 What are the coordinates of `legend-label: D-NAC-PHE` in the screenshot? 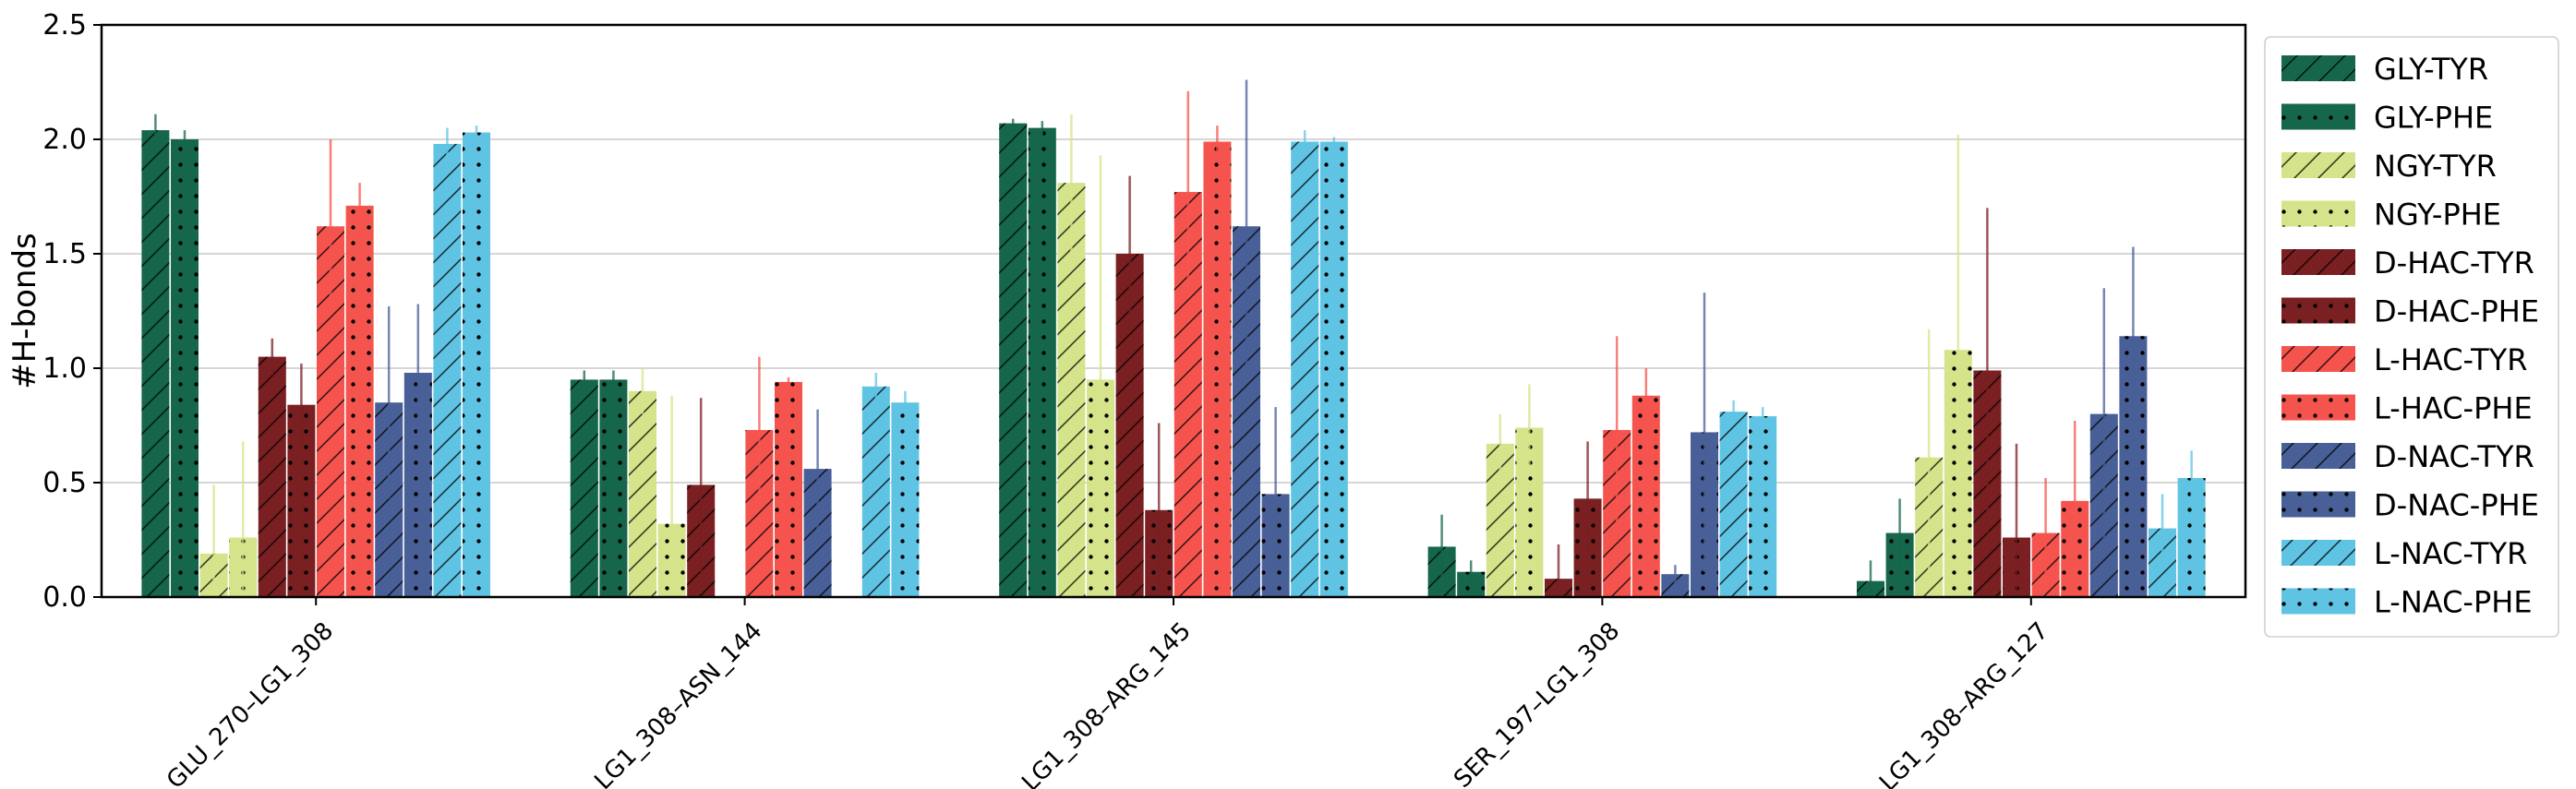 It's located at (2456, 505).